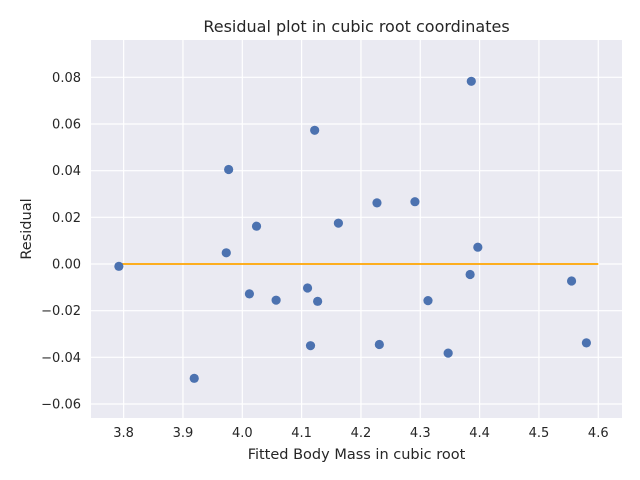 The width and height of the screenshot is (640, 480). I want to click on x-tick-label: 3.9, so click(183, 433).